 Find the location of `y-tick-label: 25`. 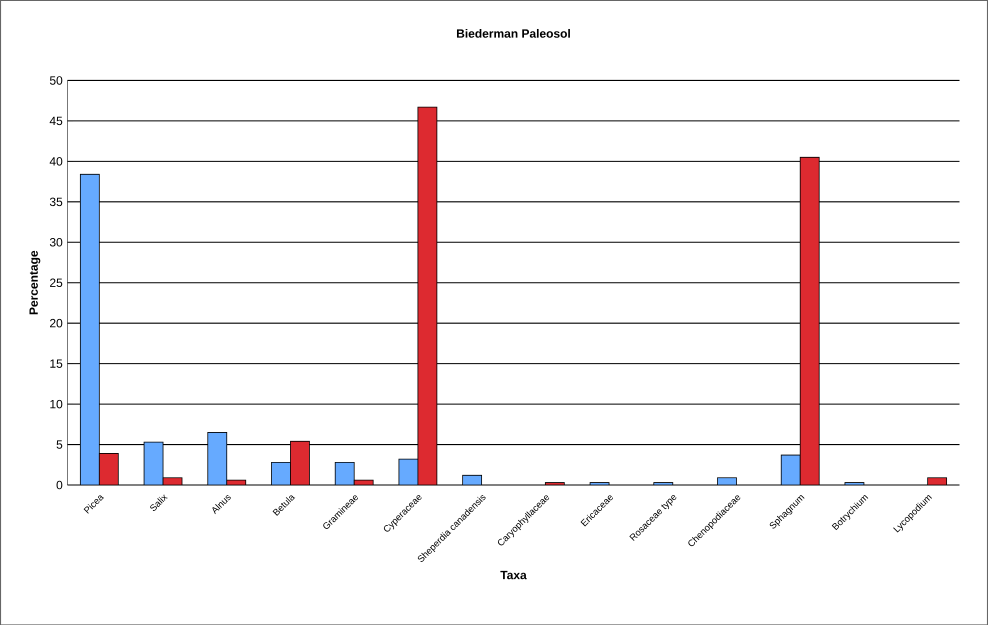

y-tick-label: 25 is located at coordinates (56, 282).